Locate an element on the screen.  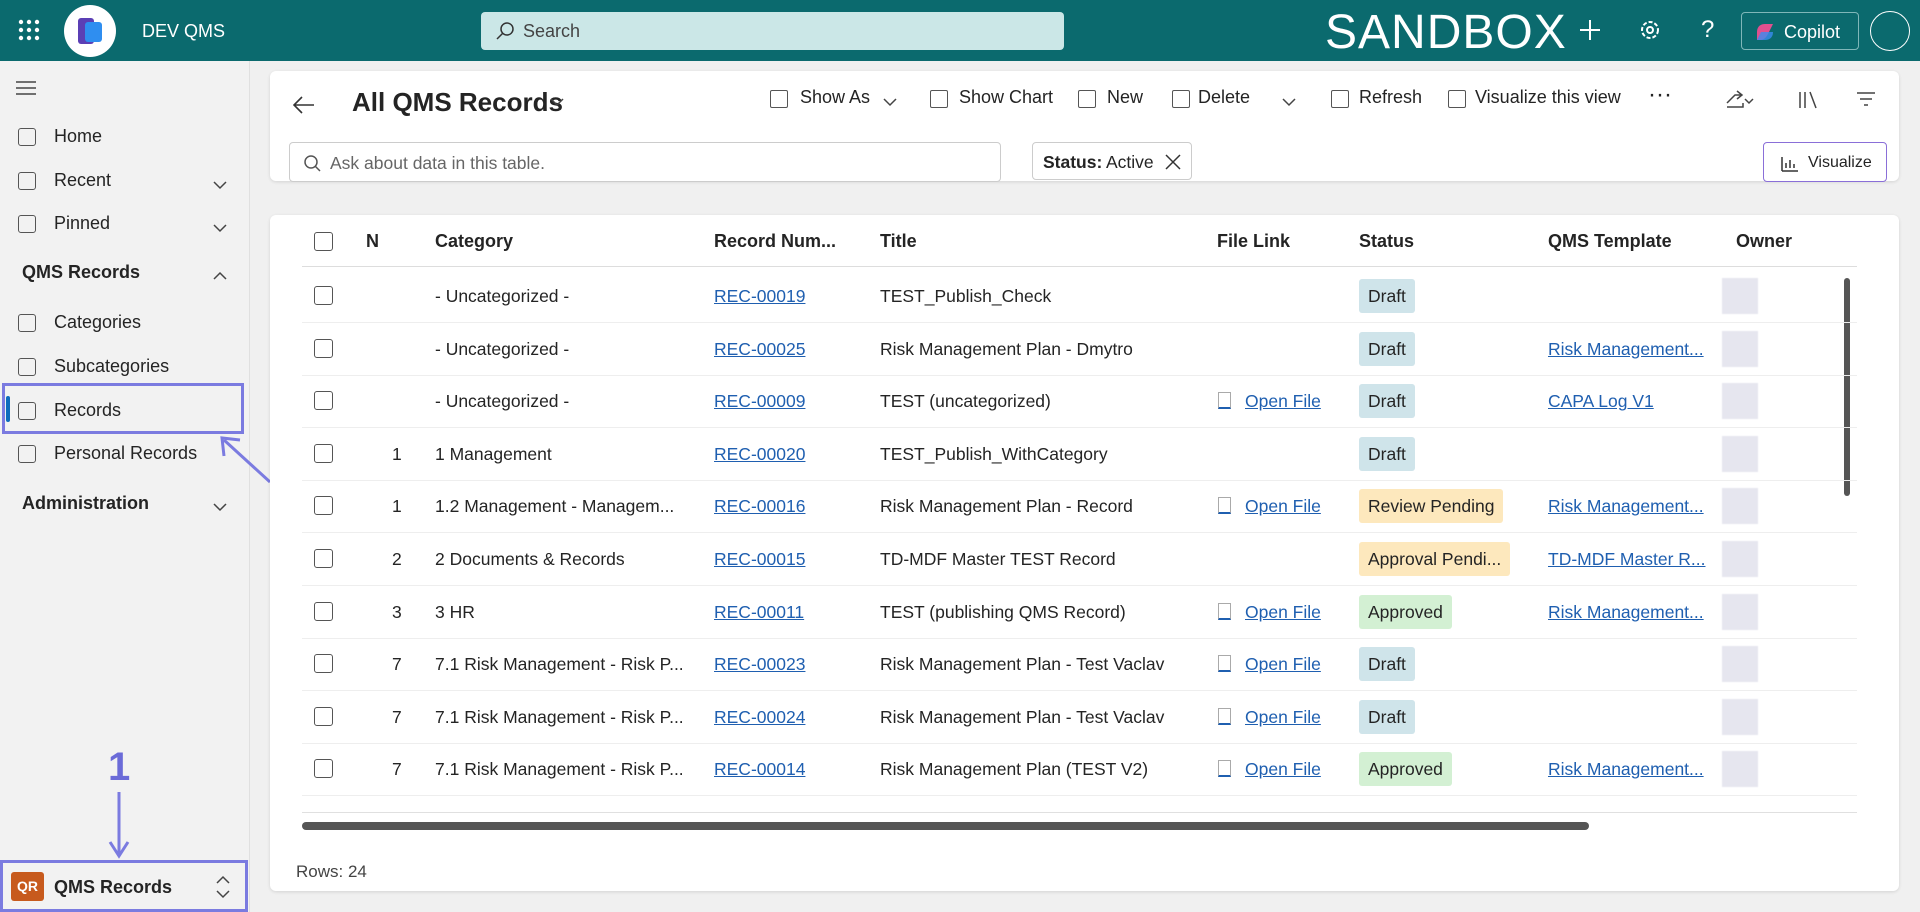
command: Delete is located at coordinates (1224, 97).